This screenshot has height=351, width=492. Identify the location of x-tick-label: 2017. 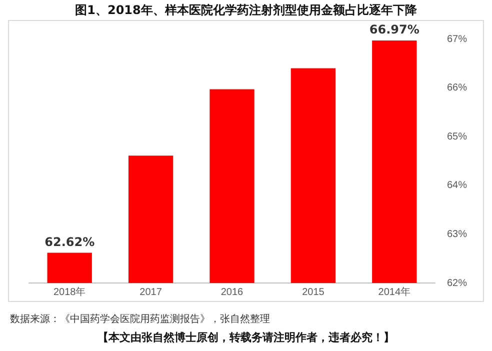
(151, 292).